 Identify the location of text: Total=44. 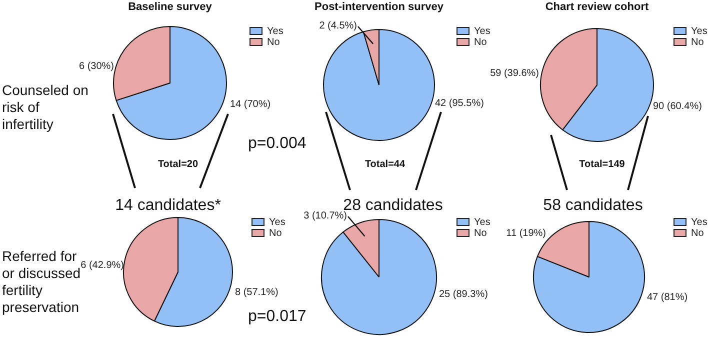
(385, 164).